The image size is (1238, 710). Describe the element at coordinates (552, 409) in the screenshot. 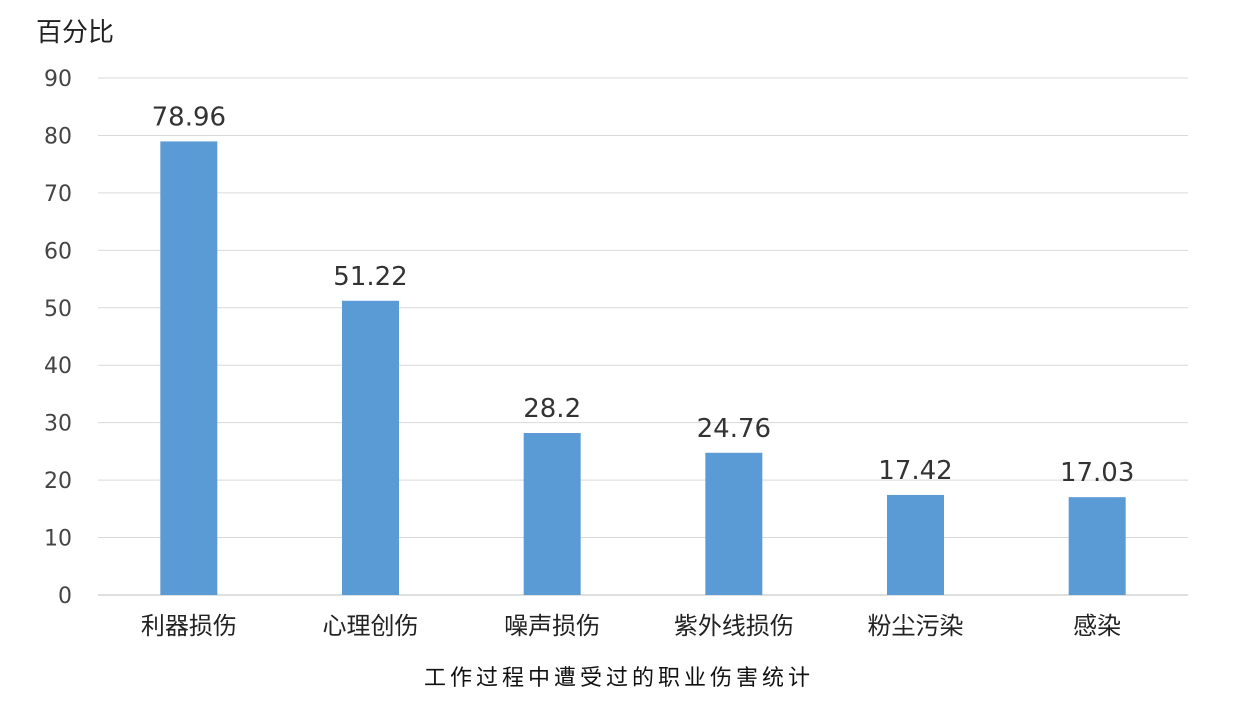

I see `data-label: 28.2` at that location.